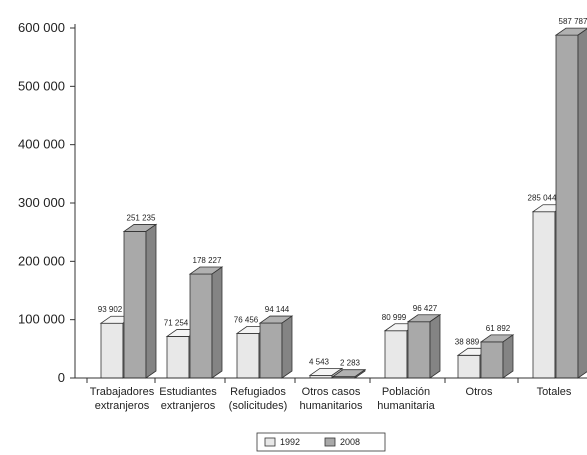  What do you see at coordinates (41, 85) in the screenshot?
I see `y-tick-label: 500 000` at bounding box center [41, 85].